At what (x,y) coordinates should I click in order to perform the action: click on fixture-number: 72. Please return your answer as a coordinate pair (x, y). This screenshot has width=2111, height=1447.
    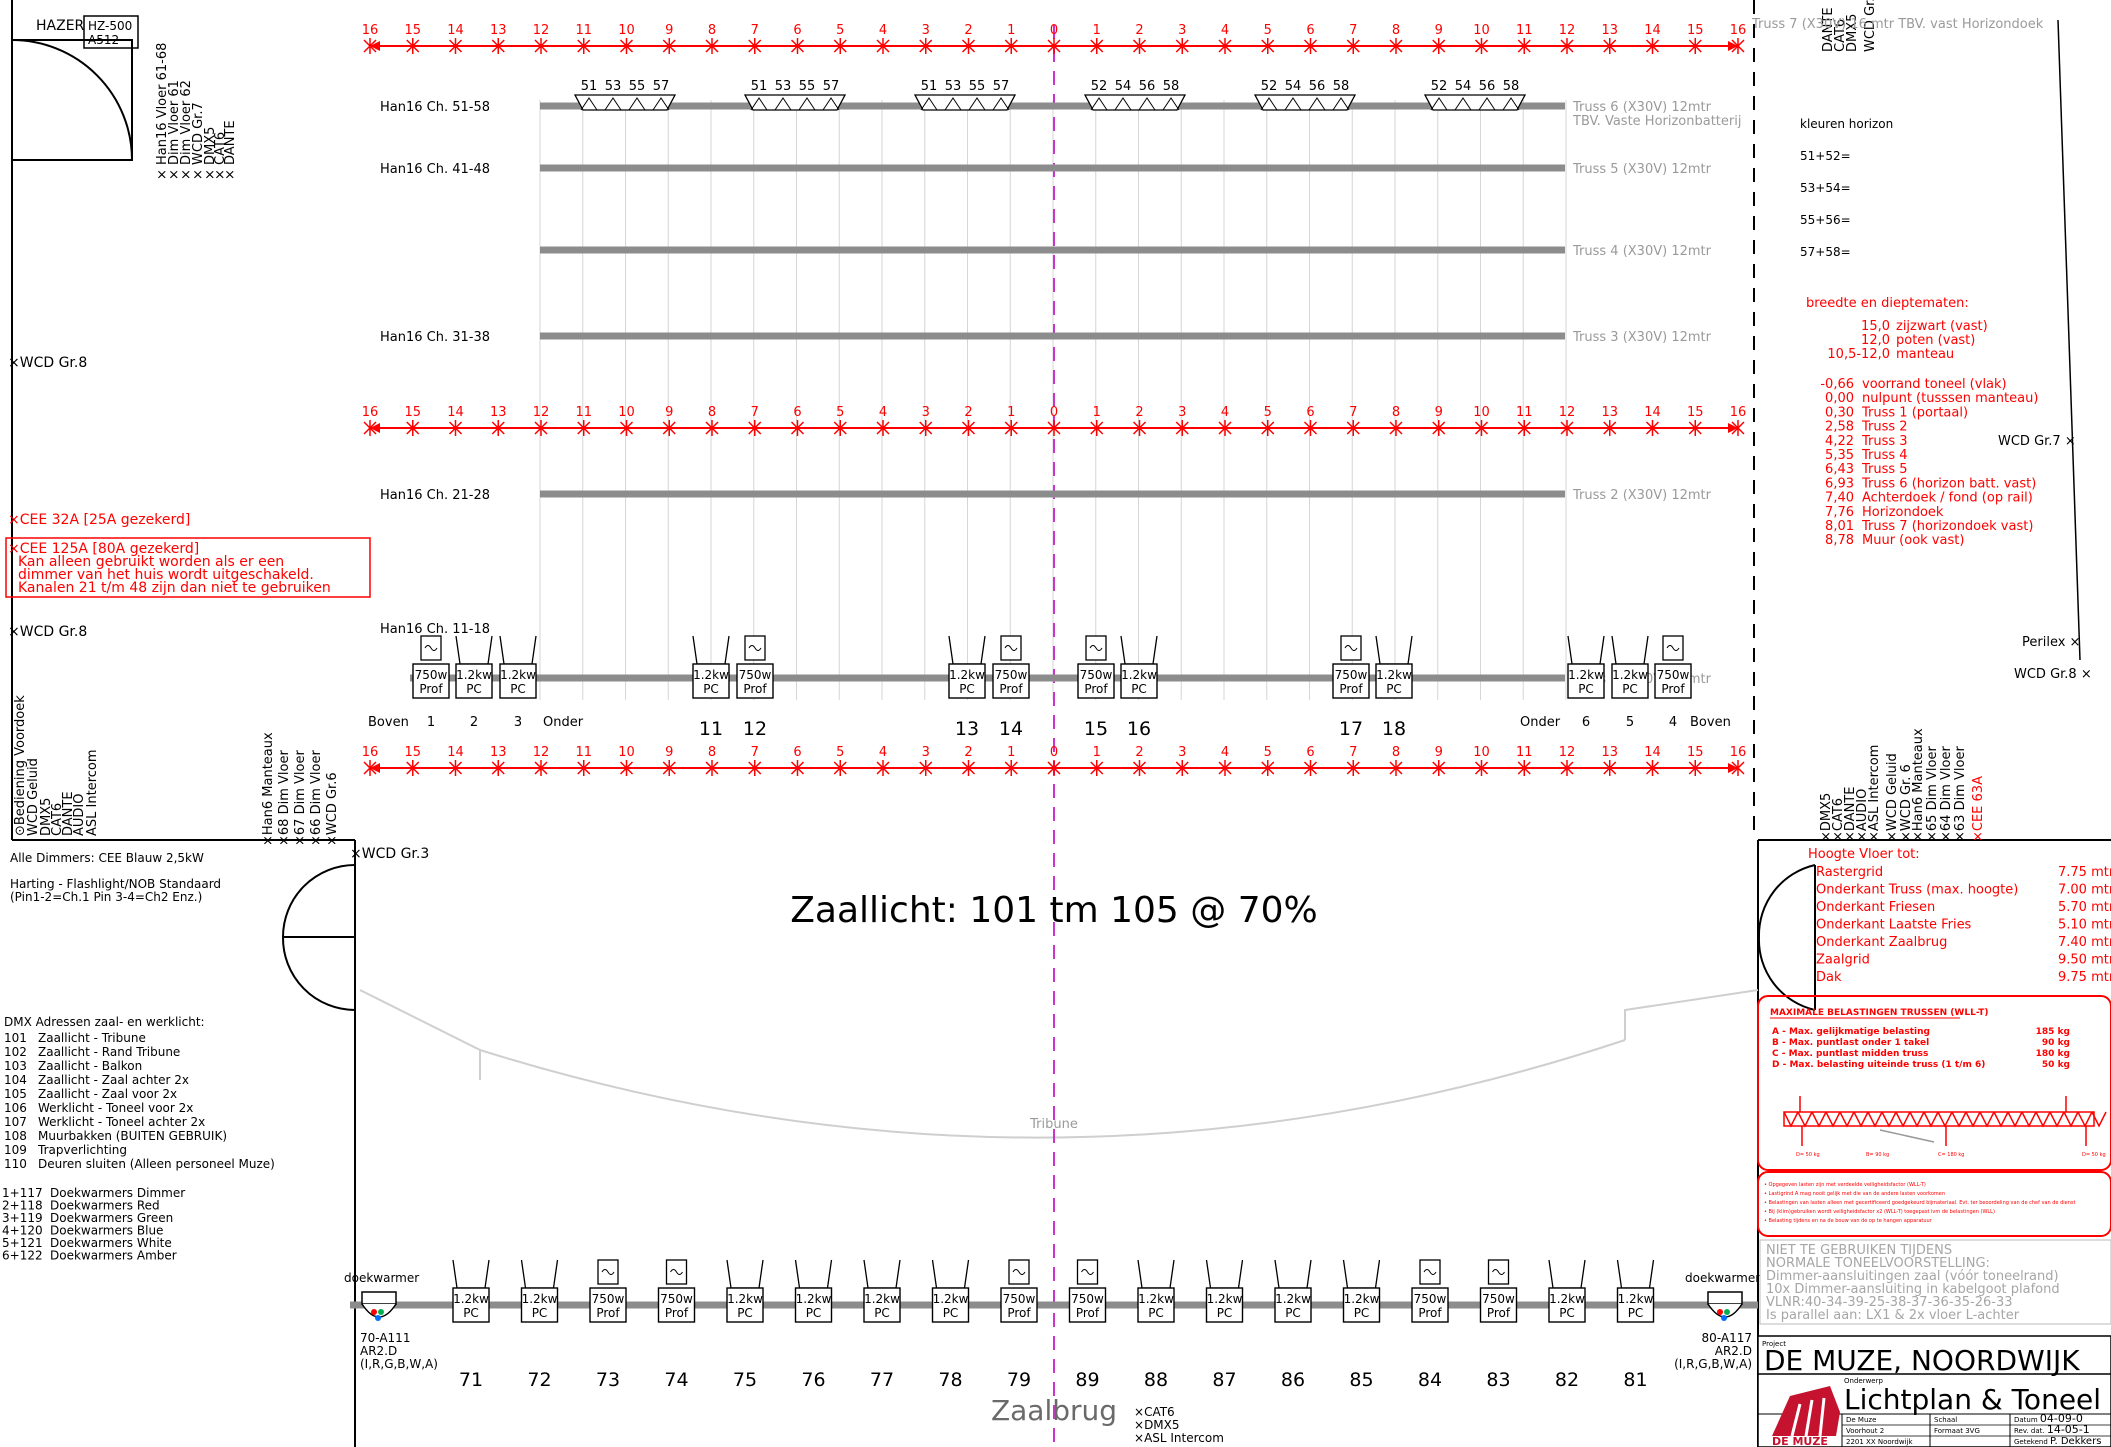
    Looking at the image, I should click on (539, 1380).